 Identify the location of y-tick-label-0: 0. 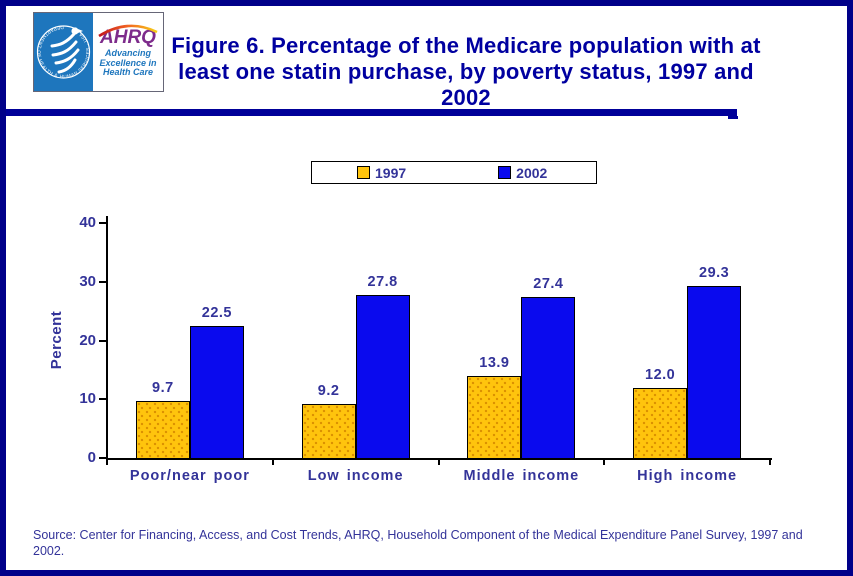
(91, 457).